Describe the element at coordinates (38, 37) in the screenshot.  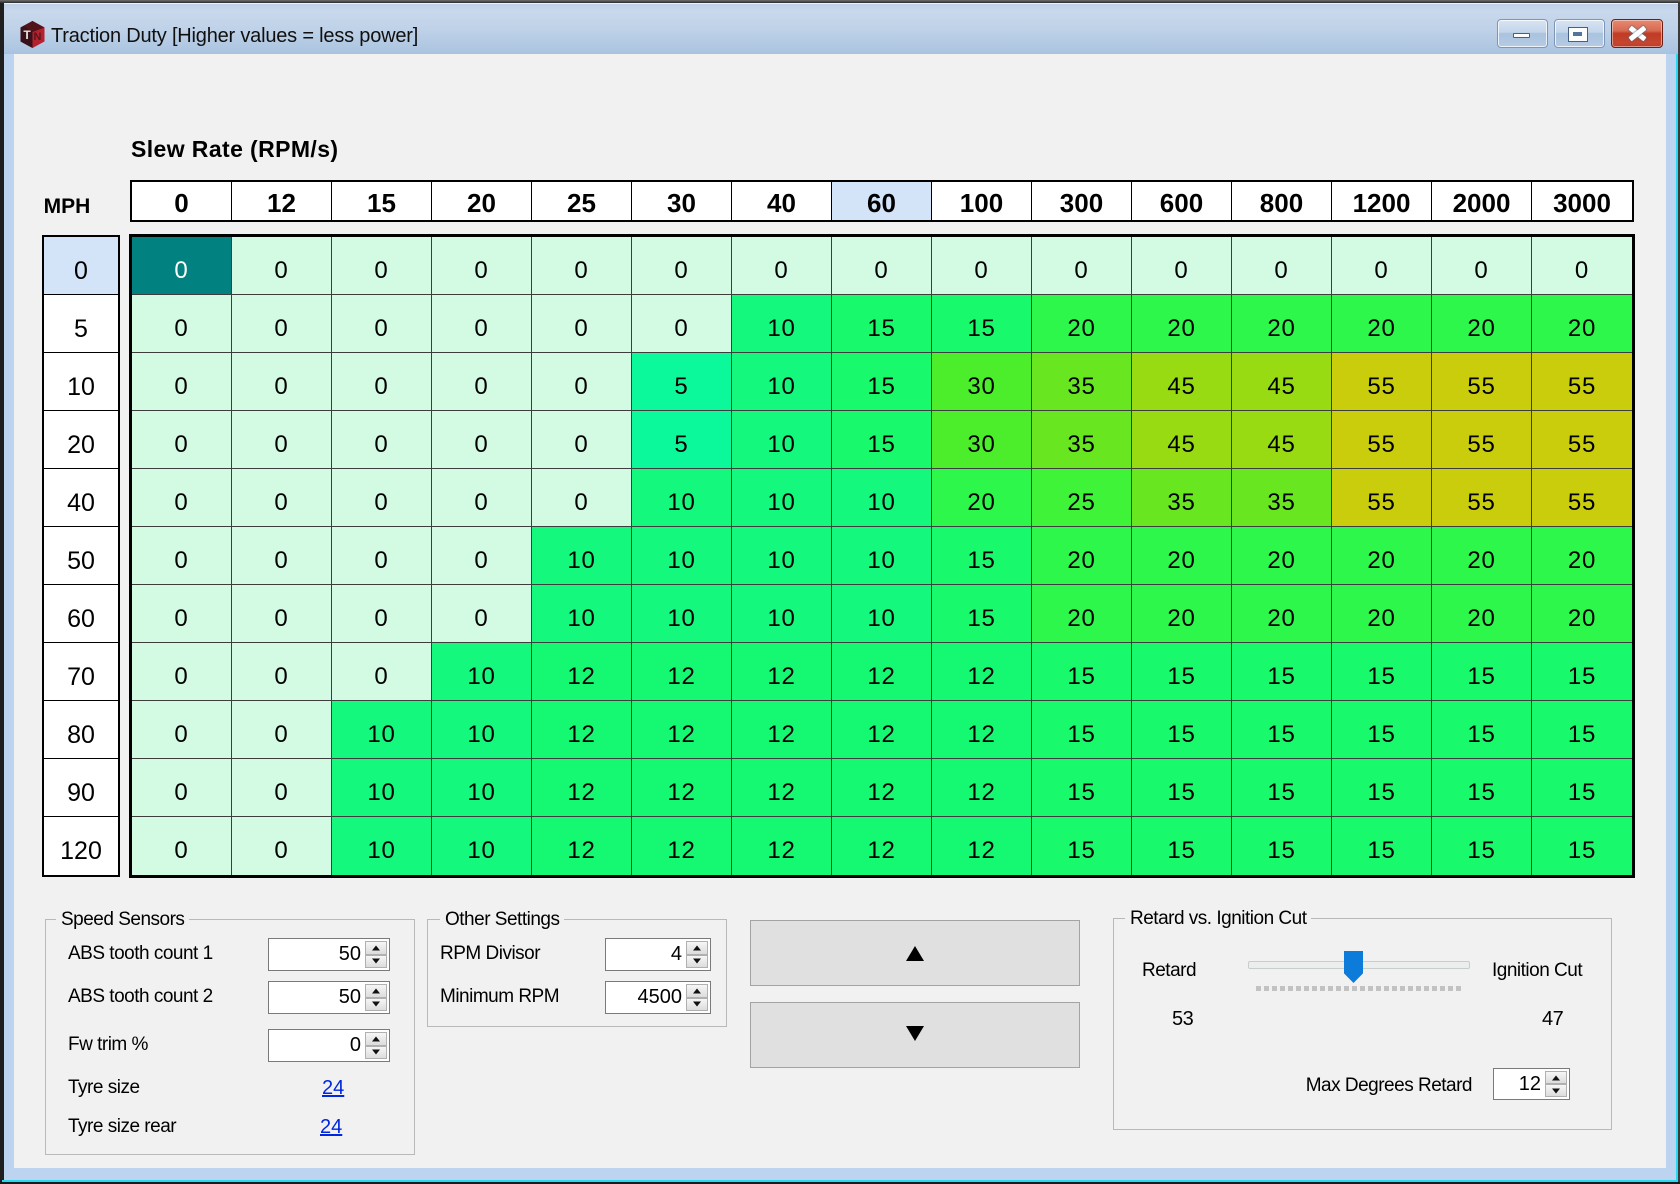
I see `svg-text: N` at that location.